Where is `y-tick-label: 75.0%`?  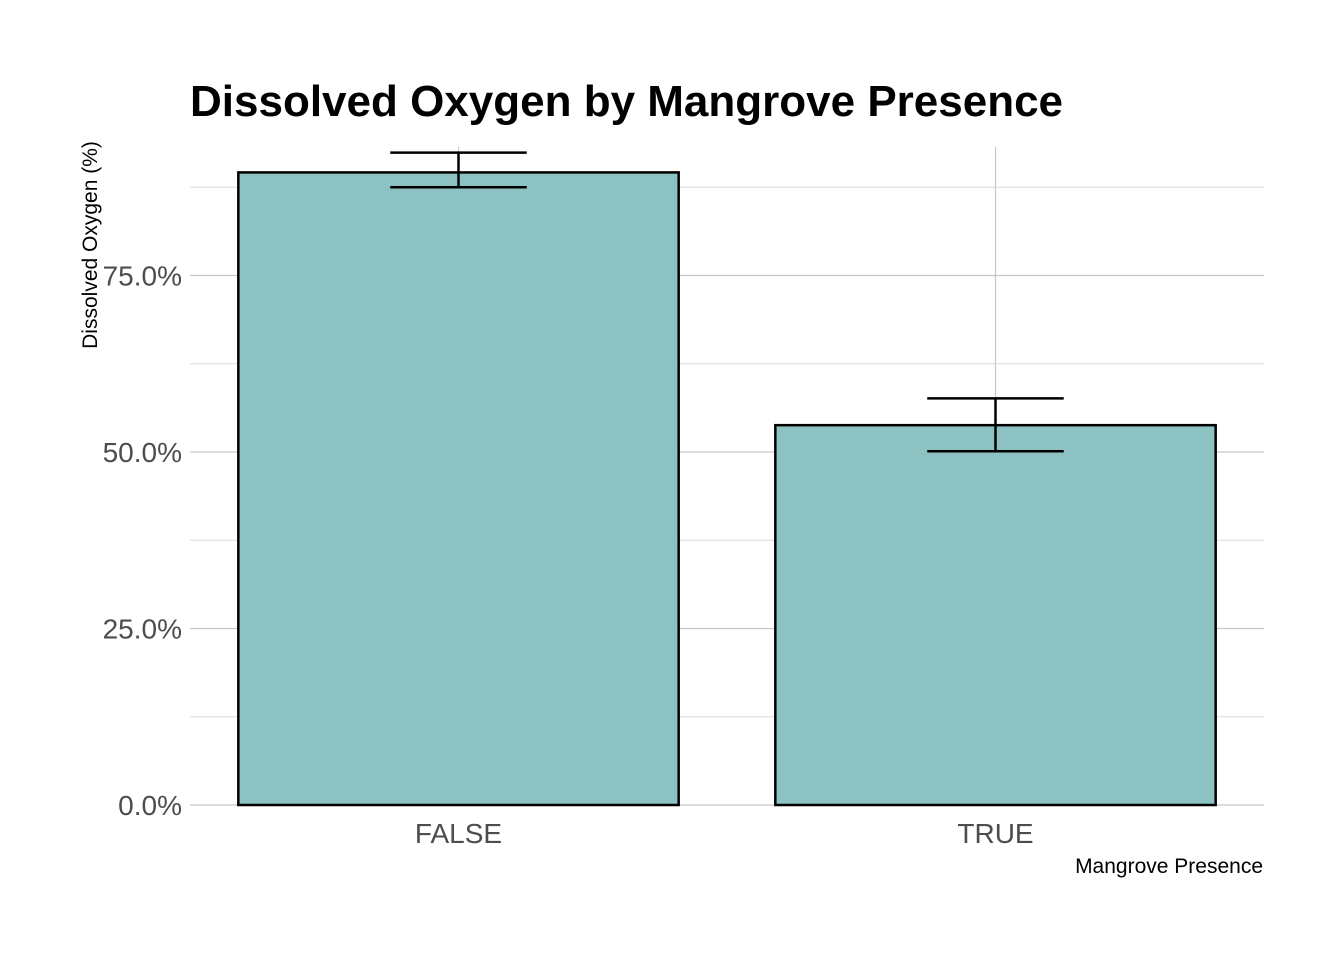
y-tick-label: 75.0% is located at coordinates (142, 276).